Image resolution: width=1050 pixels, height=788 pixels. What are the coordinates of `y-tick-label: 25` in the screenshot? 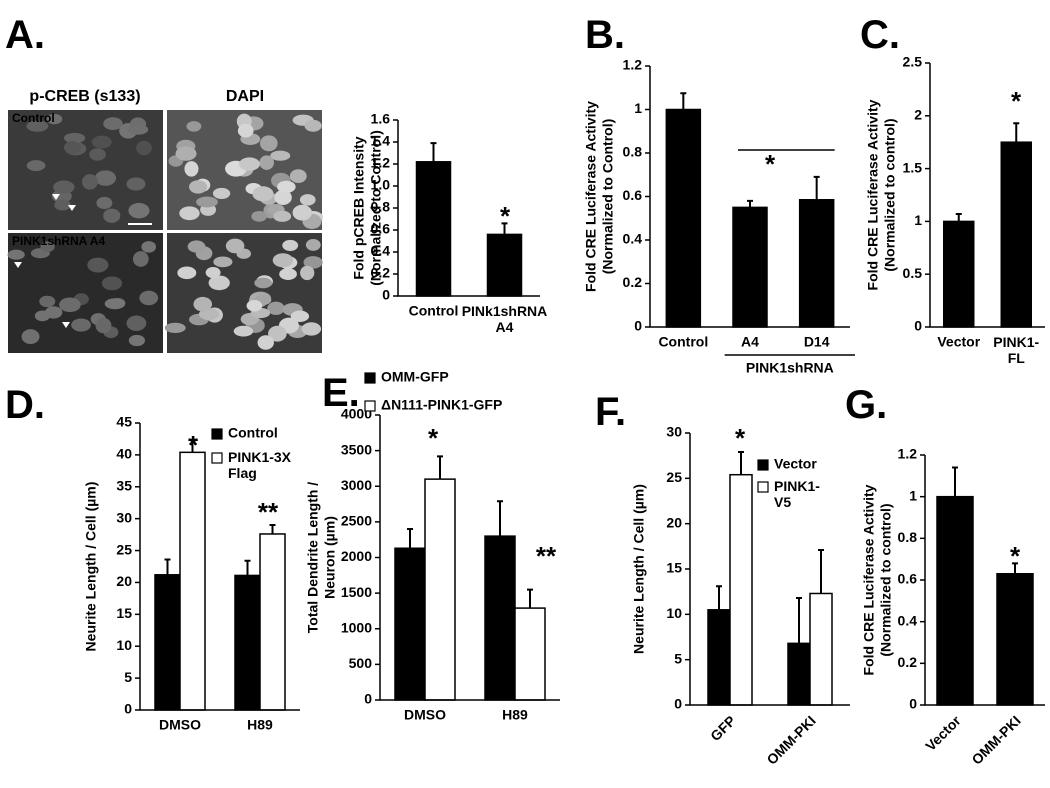 It's located at (124, 549).